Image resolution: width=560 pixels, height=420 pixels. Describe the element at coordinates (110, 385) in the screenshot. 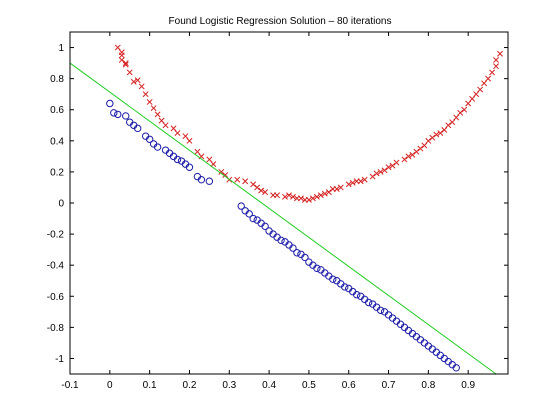

I see `x-tick-label: 0` at that location.